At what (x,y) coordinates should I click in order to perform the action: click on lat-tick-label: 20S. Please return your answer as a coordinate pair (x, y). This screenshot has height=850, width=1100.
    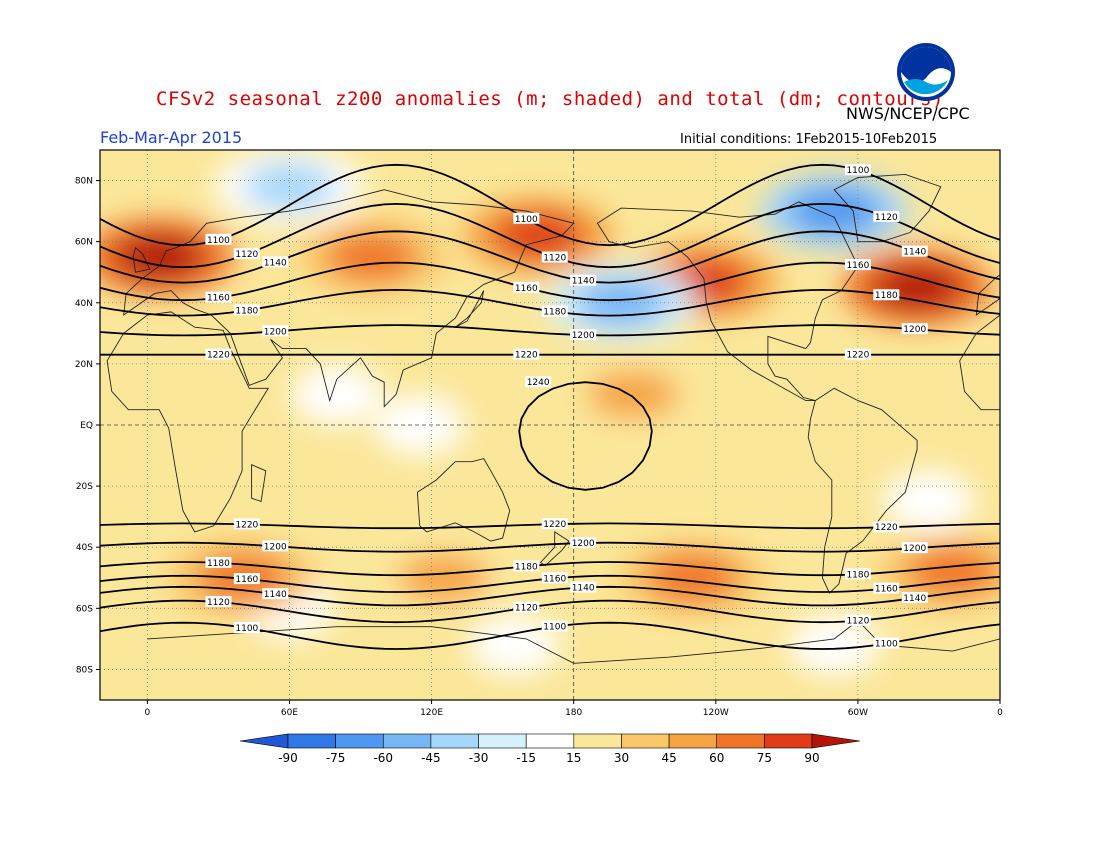
    Looking at the image, I should click on (84, 487).